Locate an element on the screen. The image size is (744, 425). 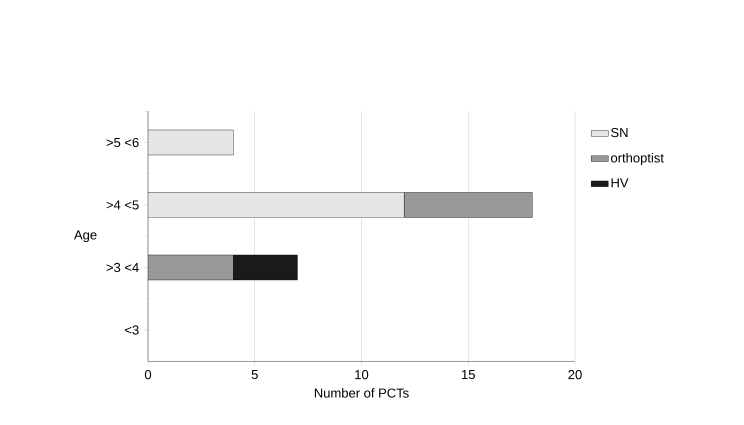
legend-label: HV is located at coordinates (620, 183).